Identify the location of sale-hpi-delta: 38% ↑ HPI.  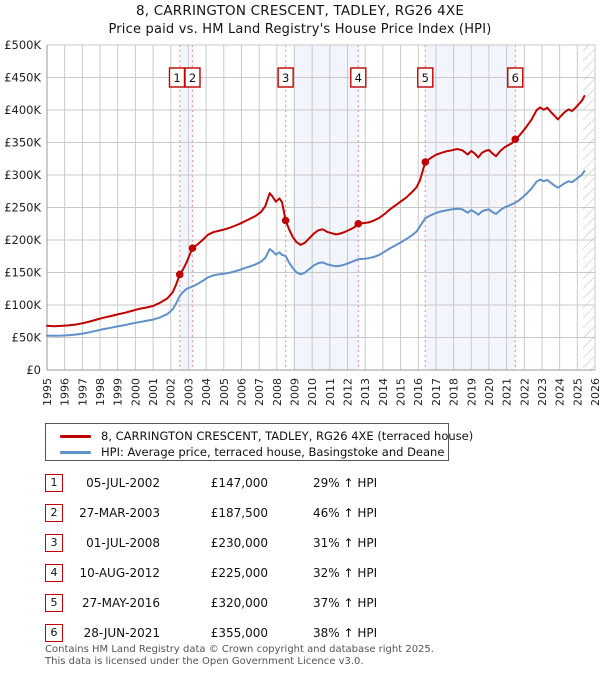
(345, 633).